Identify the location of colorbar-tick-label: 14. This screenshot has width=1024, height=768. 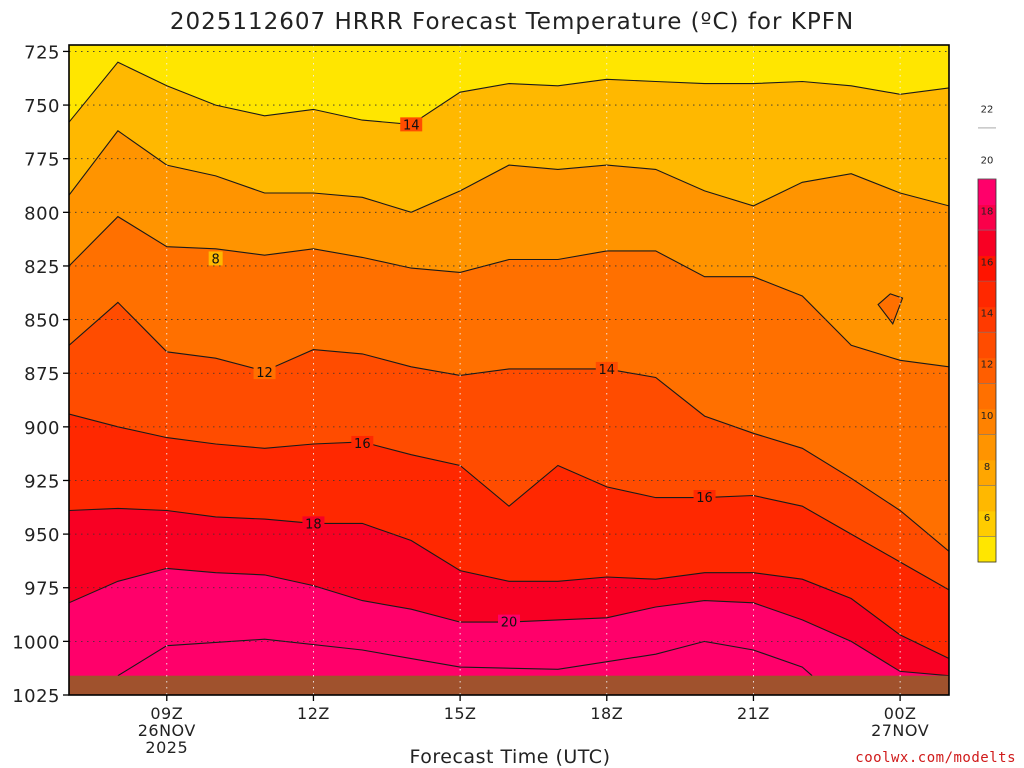
(987, 314).